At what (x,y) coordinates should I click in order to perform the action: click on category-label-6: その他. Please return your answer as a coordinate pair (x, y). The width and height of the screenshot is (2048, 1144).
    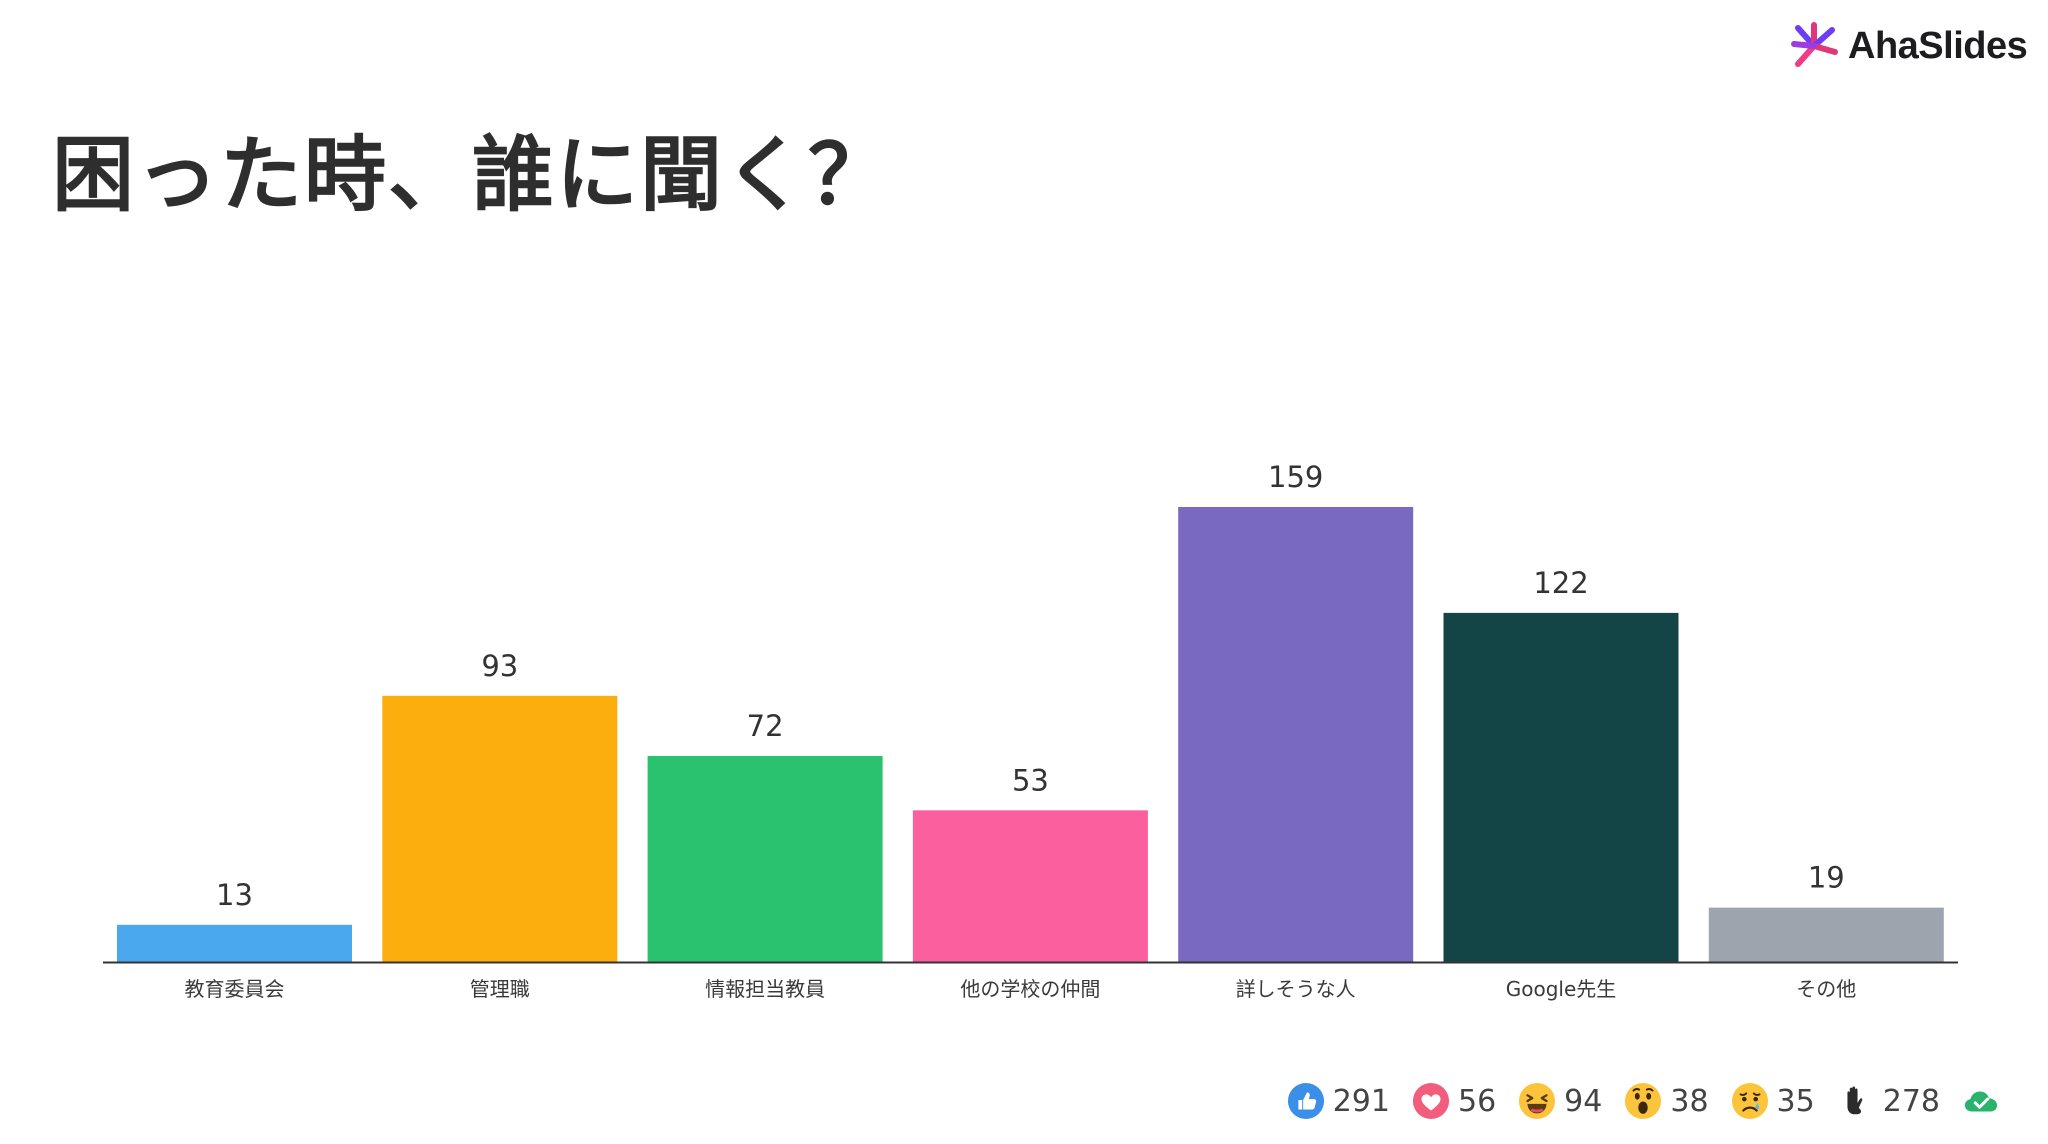
    Looking at the image, I should click on (1826, 989).